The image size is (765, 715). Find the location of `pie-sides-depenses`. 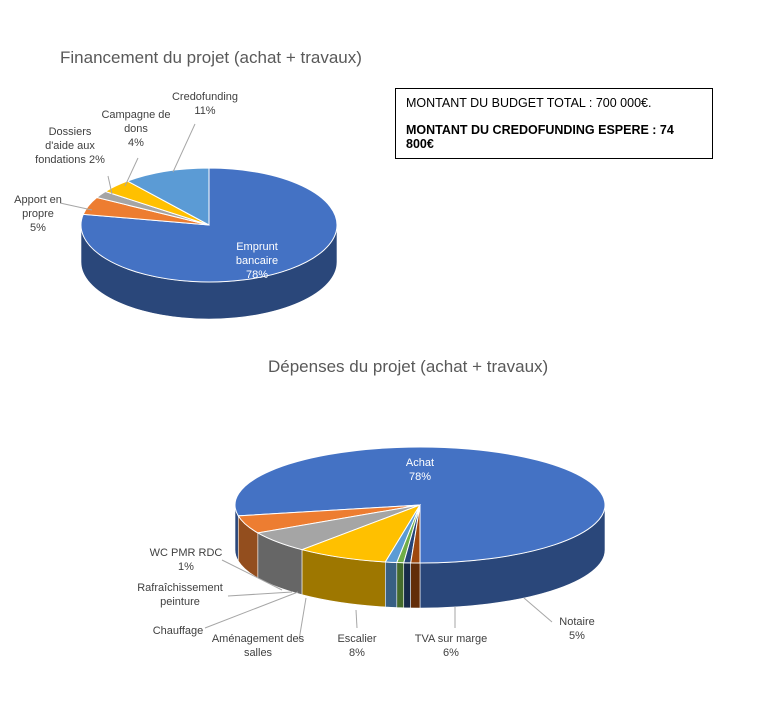

pie-sides-depenses is located at coordinates (420, 556).